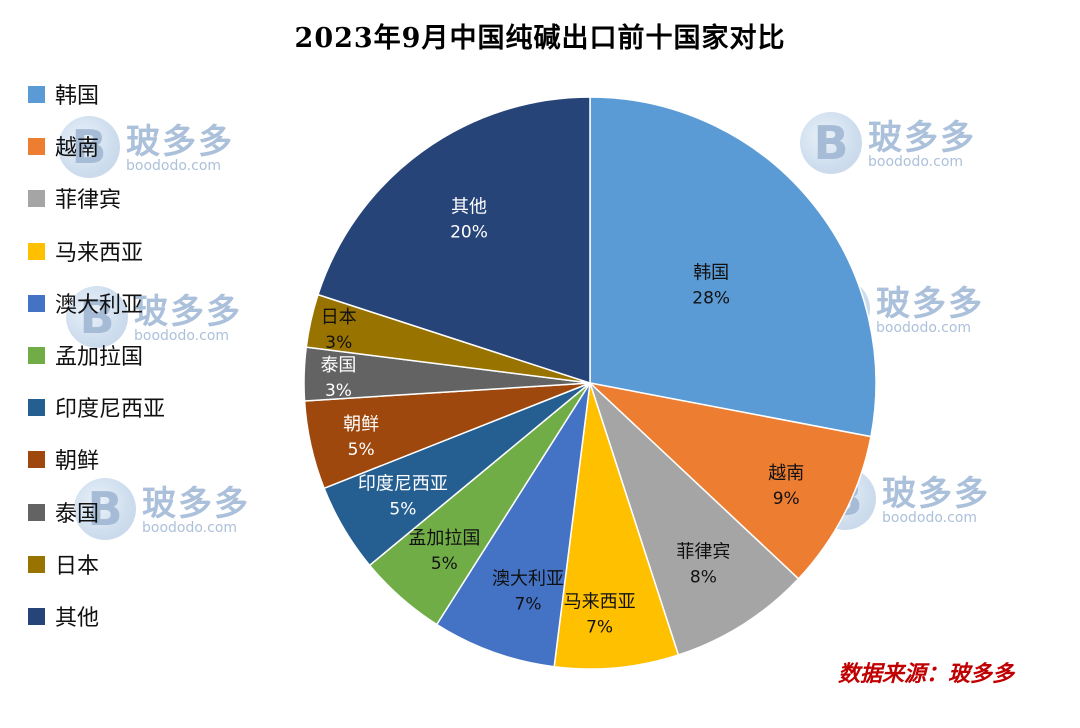 This screenshot has height=728, width=1080. Describe the element at coordinates (703, 552) in the screenshot. I see `slice-label: 菲律宾` at that location.